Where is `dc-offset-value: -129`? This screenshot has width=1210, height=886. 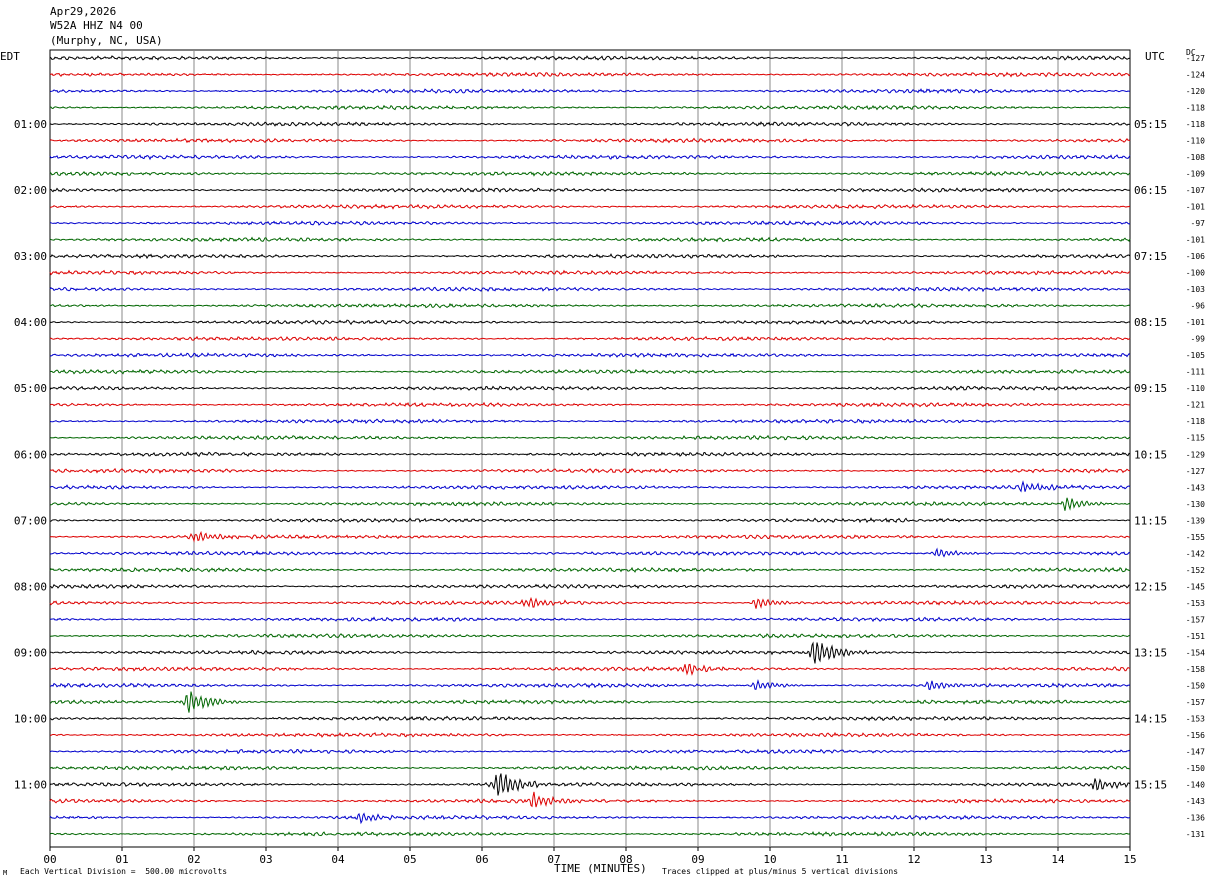 dc-offset-value: -129 is located at coordinates (1195, 454).